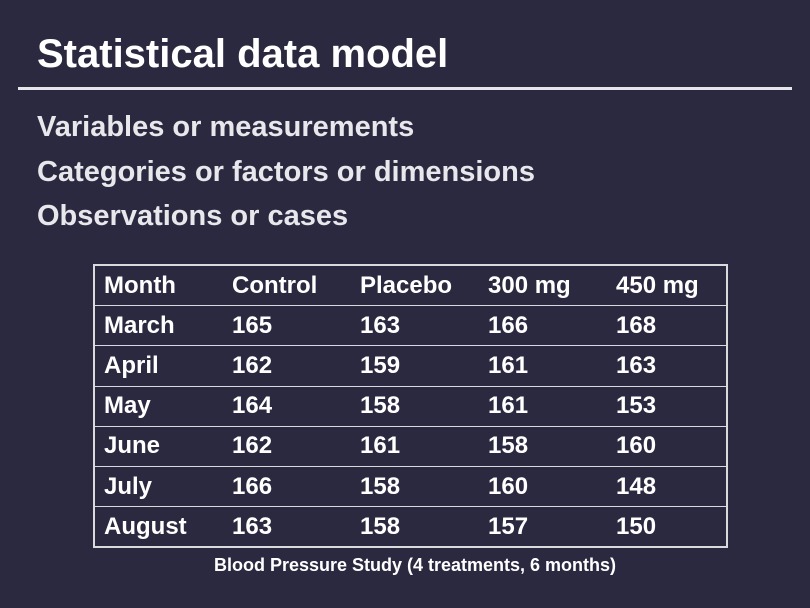  Describe the element at coordinates (405, 88) in the screenshot. I see `title-divider` at that location.